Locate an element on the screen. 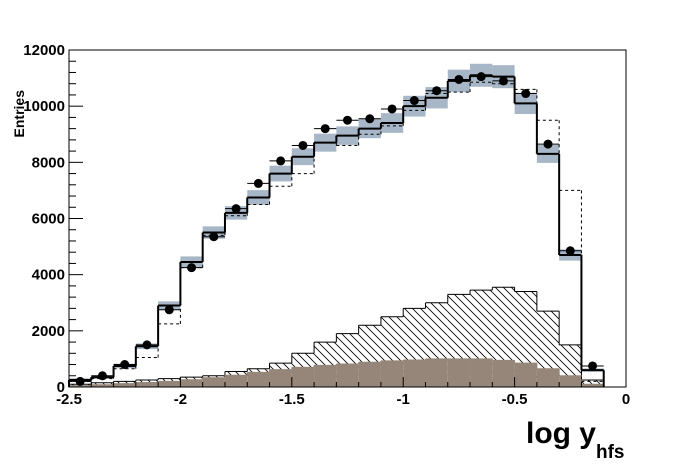 This screenshot has height=472, width=696. x-tick-label: -2 is located at coordinates (180, 399).